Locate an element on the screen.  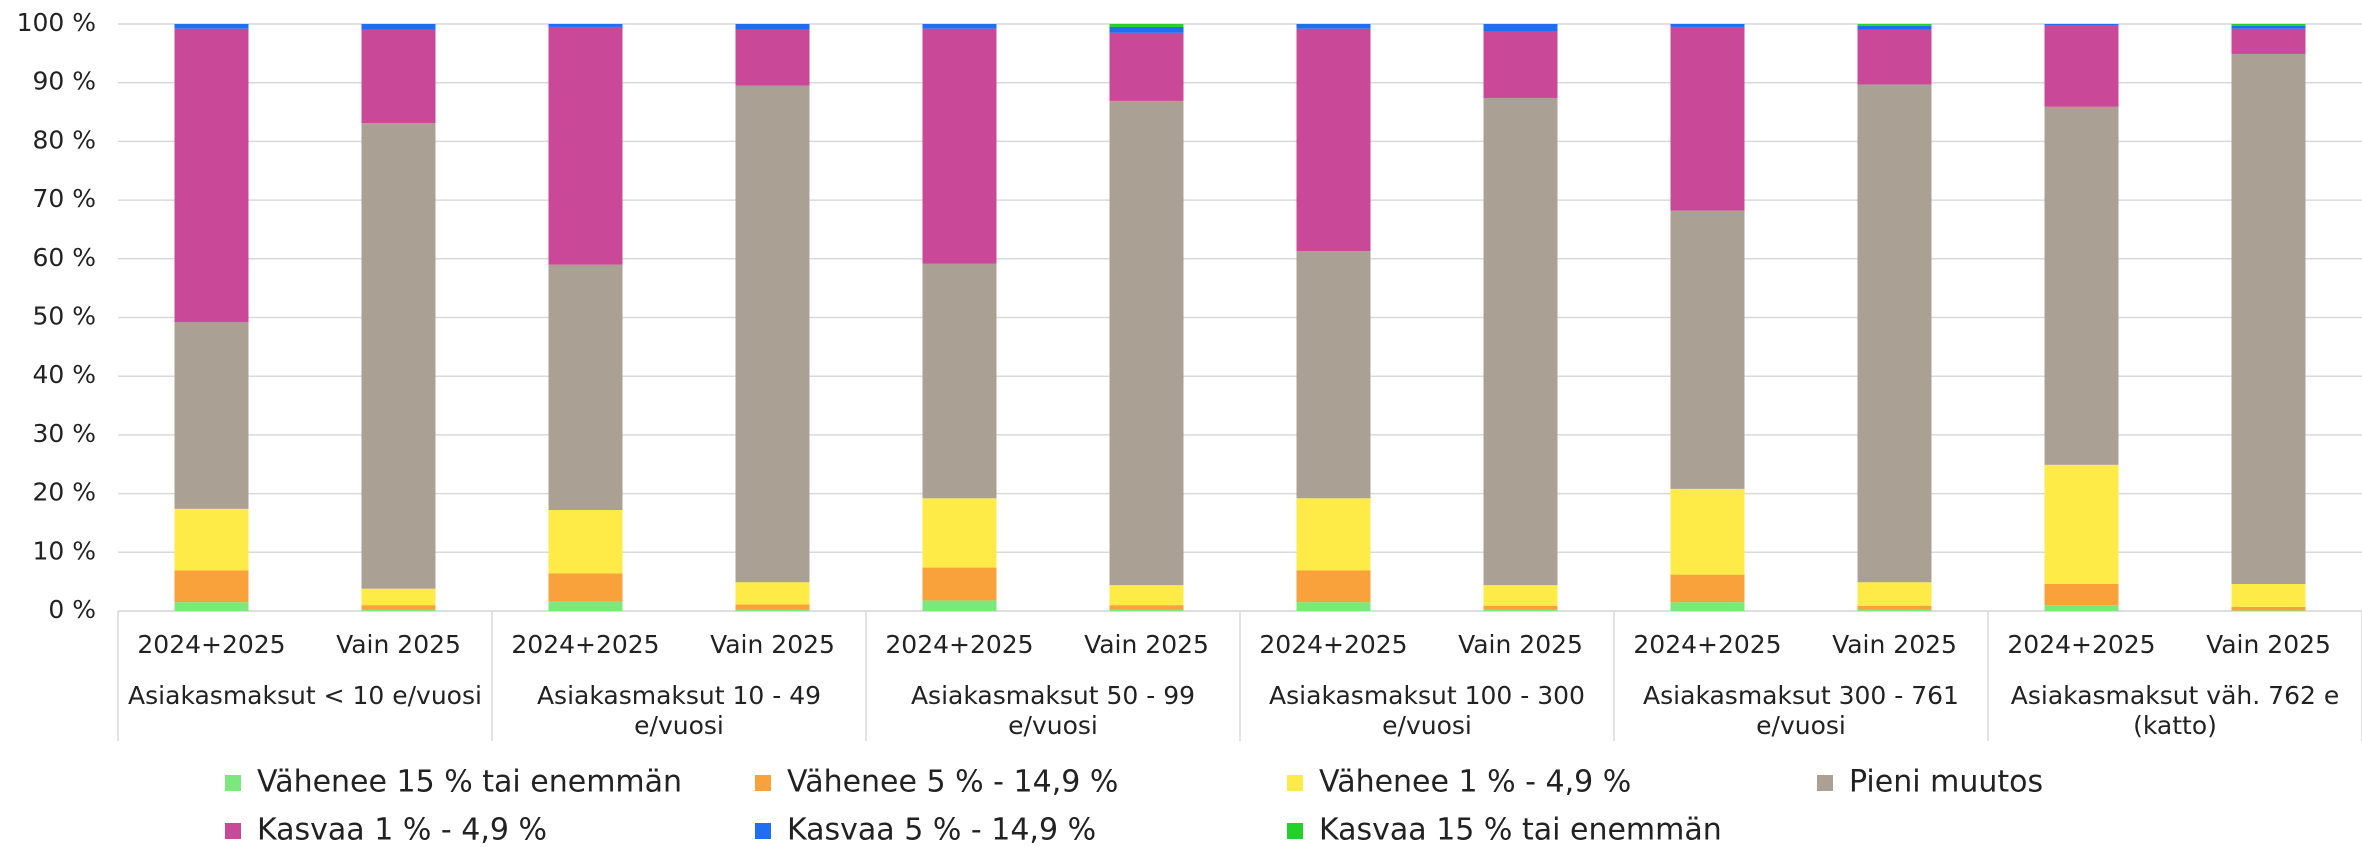
y-tick-label: 100 % is located at coordinates (56, 22).